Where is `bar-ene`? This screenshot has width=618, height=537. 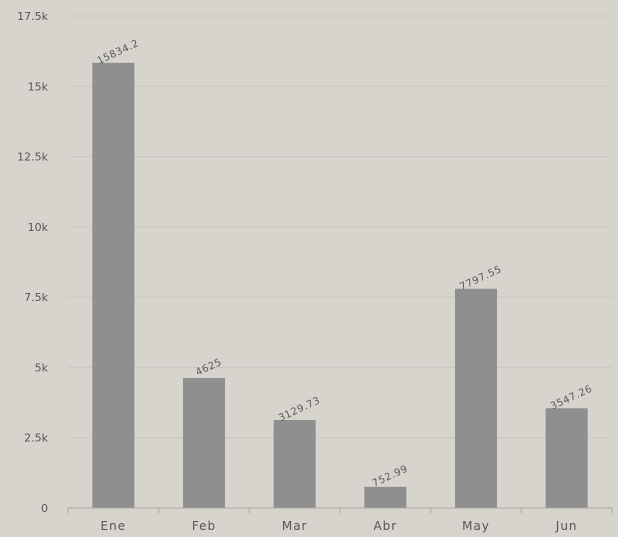 bar-ene is located at coordinates (113, 285).